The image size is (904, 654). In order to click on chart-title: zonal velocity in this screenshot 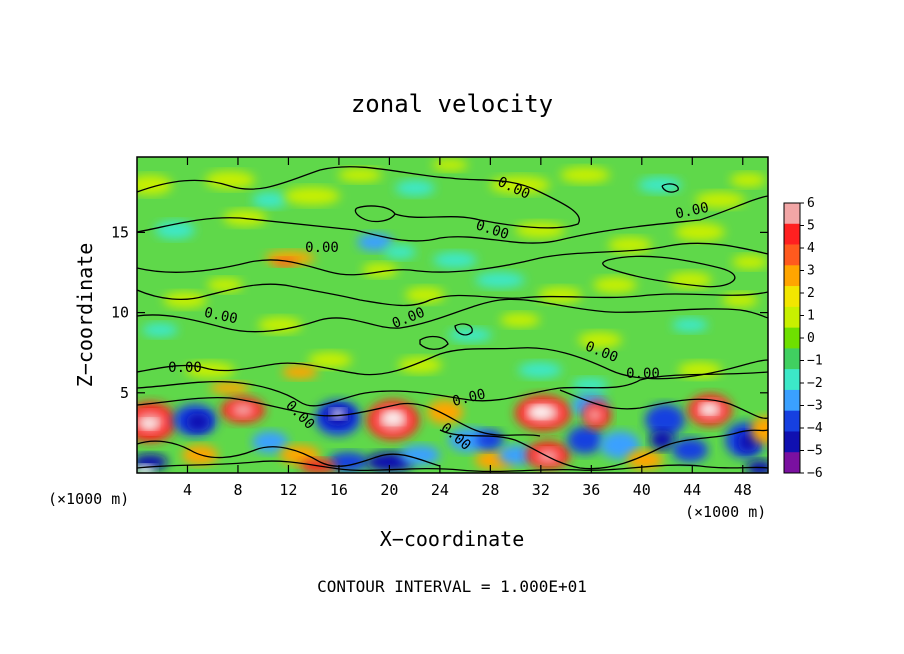, I will do `click(452, 104)`.